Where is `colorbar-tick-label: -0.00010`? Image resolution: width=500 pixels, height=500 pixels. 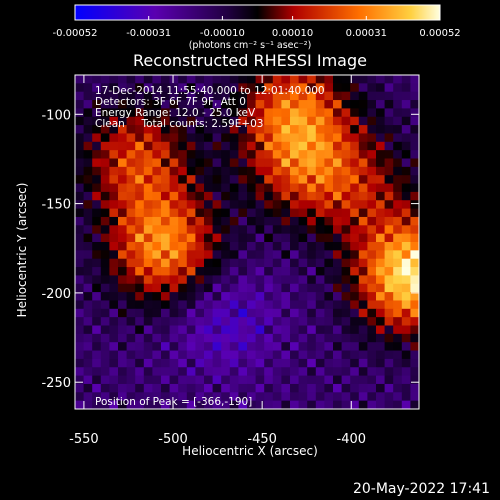
colorbar-tick-label: -0.00010 is located at coordinates (222, 33).